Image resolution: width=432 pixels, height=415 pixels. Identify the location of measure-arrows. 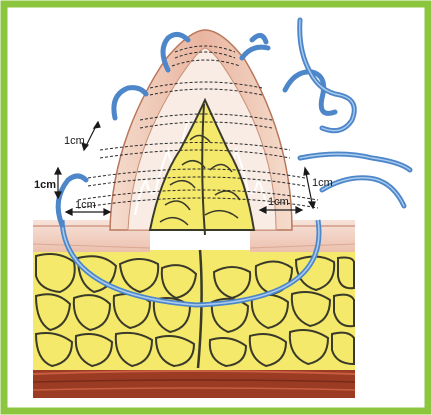
(185, 168).